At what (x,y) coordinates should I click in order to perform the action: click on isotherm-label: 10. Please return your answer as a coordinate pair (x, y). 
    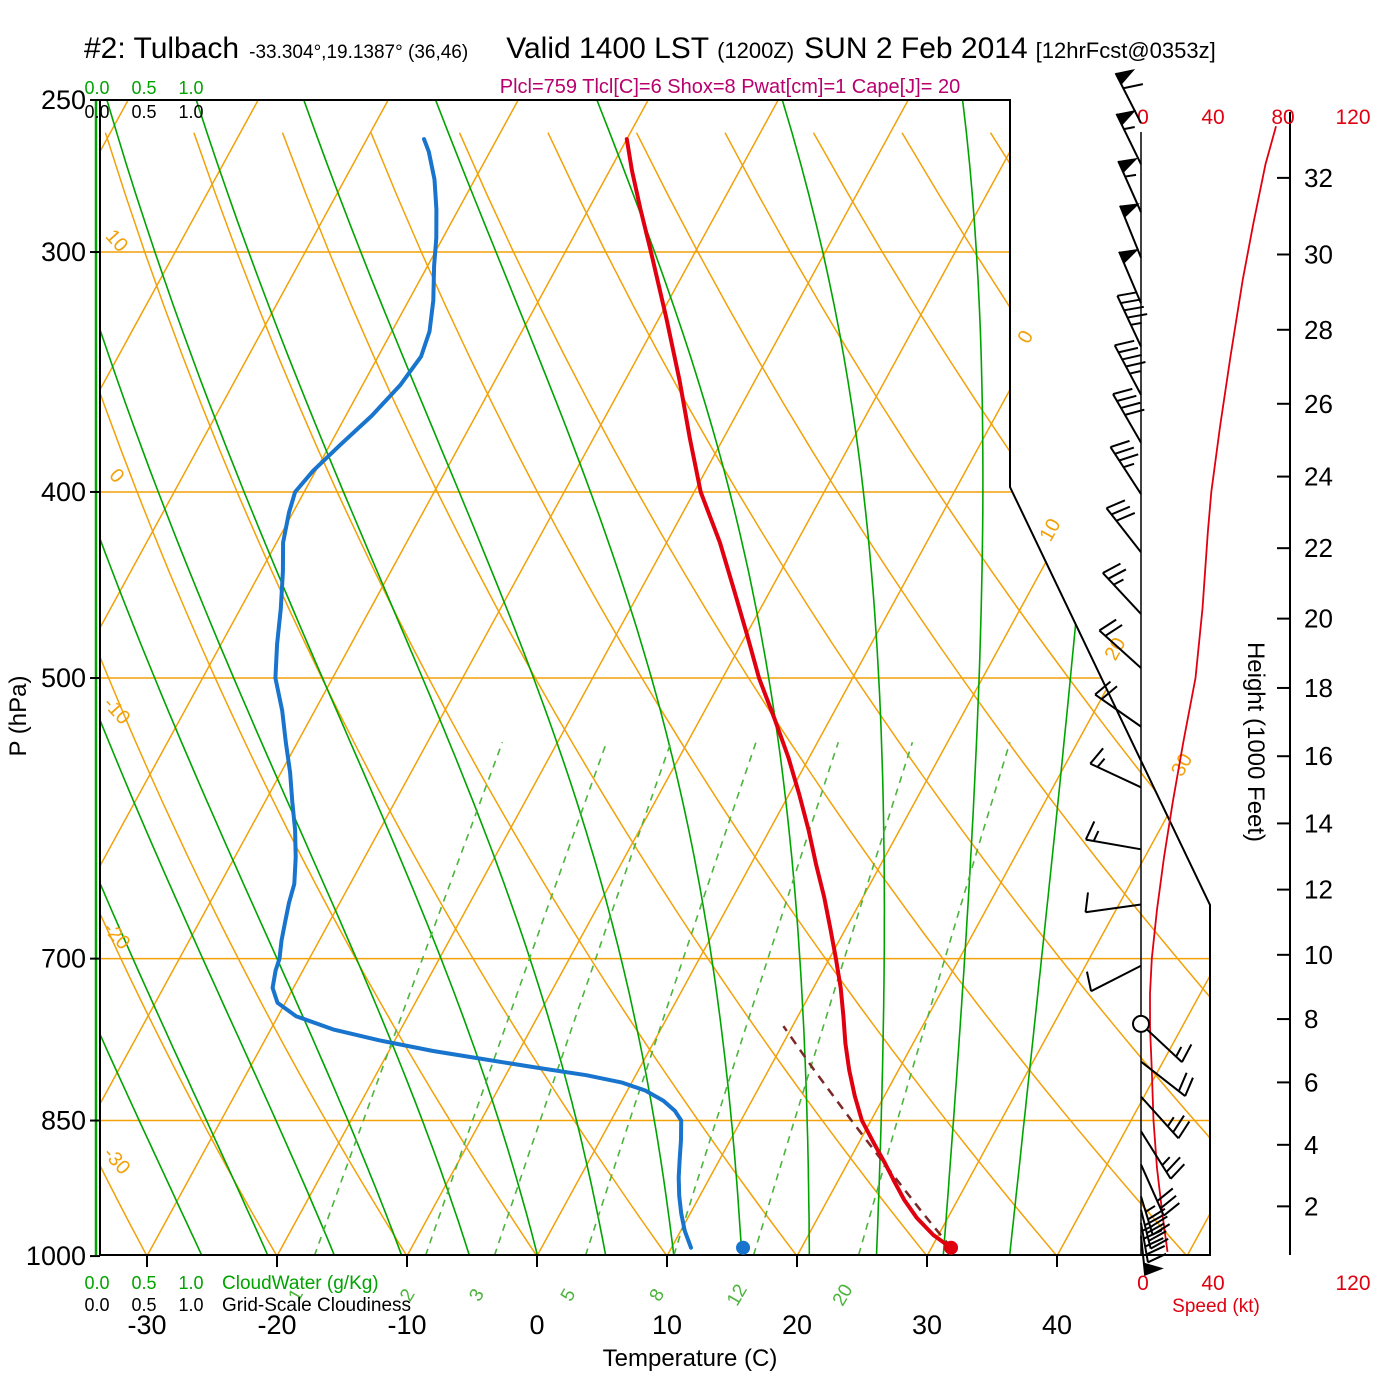
    Looking at the image, I should click on (1050, 530).